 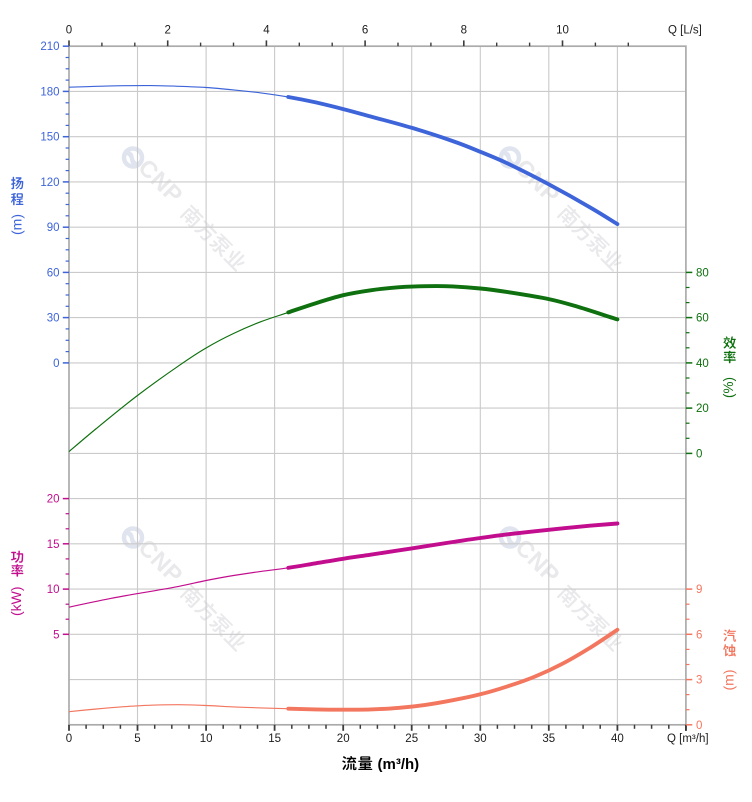 I want to click on svg-text: 4, so click(x=266, y=31).